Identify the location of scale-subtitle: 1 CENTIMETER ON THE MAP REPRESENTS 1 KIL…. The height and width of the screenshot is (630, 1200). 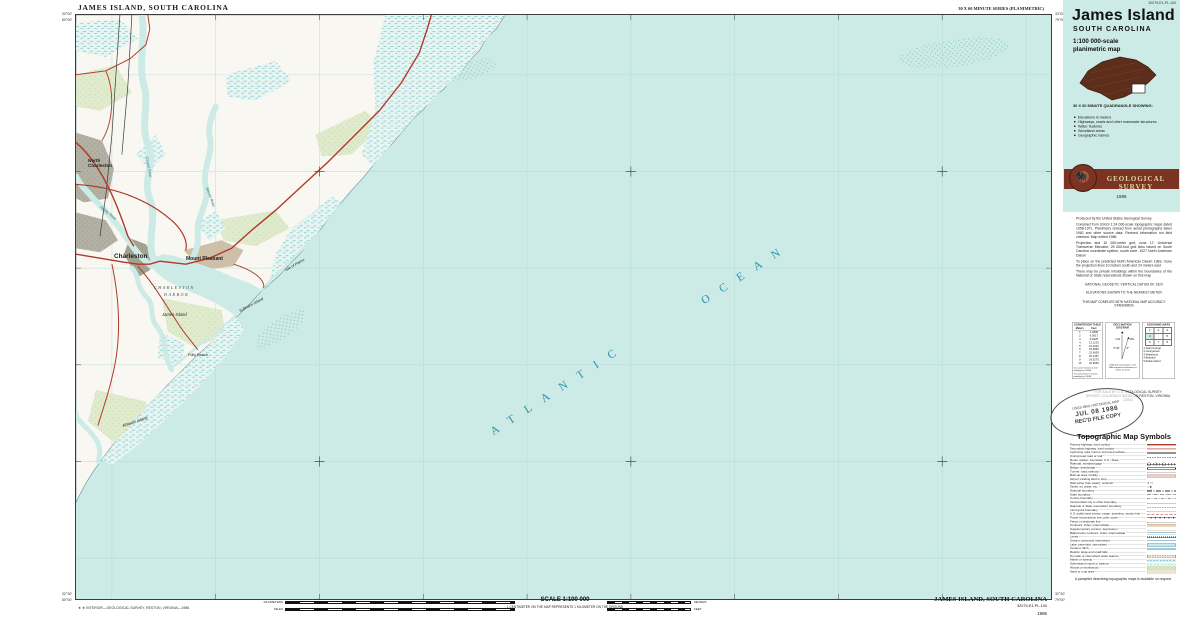
(565, 607).